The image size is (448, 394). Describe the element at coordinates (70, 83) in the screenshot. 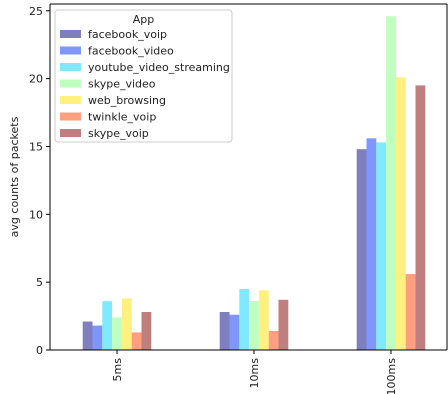

I see `legend-swatch-skype_video` at that location.